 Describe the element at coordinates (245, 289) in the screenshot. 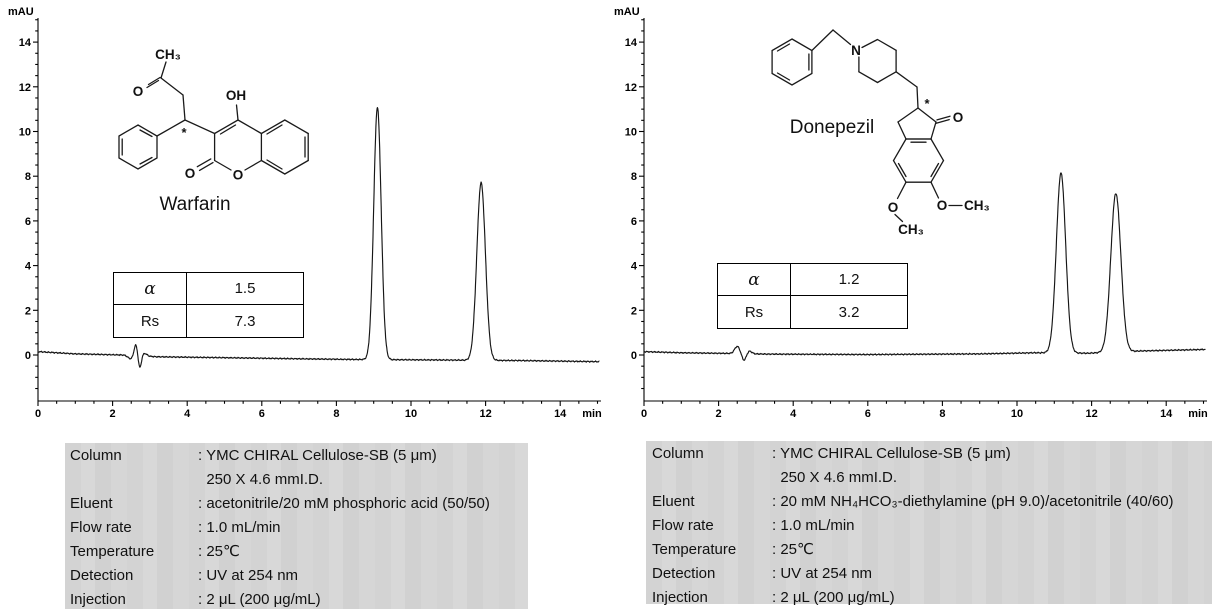

I see `alpha-value: 1.5` at that location.